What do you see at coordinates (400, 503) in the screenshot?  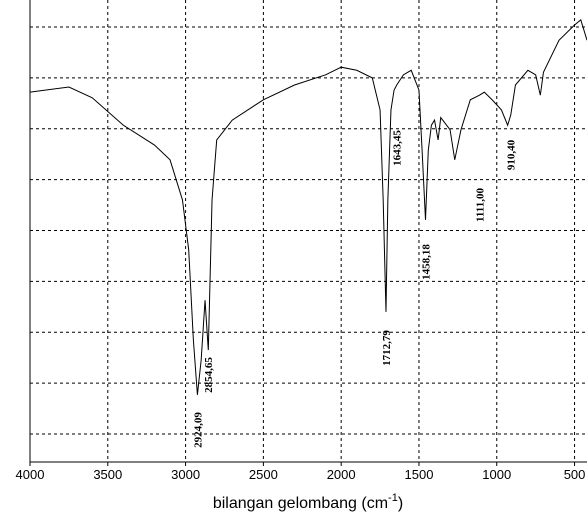 I see `x-label-close: )` at bounding box center [400, 503].